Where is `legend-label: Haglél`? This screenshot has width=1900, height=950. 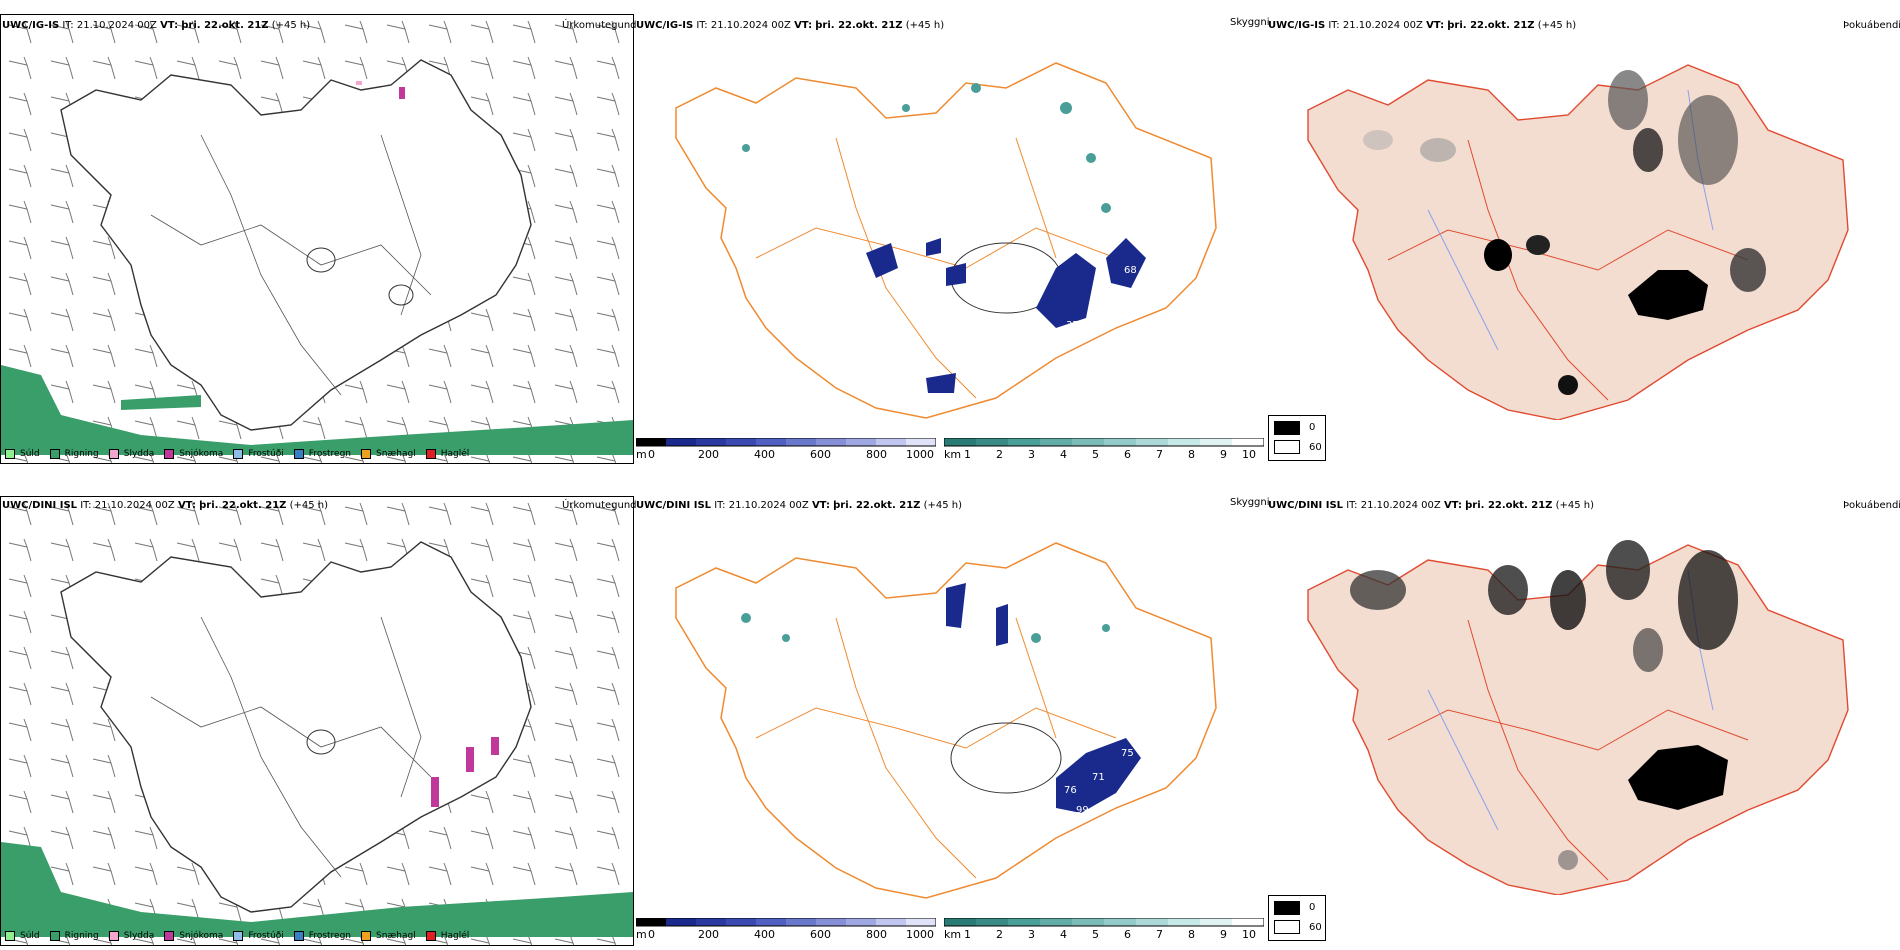
legend-label: Haglél is located at coordinates (455, 936).